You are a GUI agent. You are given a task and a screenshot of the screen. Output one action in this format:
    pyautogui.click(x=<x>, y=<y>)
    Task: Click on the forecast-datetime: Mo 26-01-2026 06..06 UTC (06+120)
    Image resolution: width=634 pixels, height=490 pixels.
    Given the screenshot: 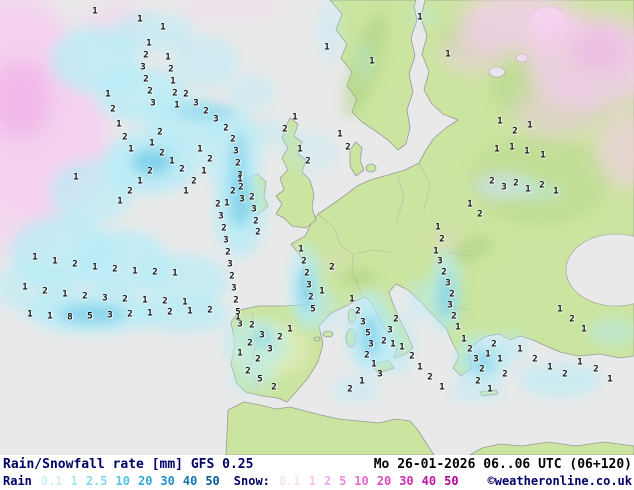 What is the action you would take?
    pyautogui.click(x=502, y=464)
    